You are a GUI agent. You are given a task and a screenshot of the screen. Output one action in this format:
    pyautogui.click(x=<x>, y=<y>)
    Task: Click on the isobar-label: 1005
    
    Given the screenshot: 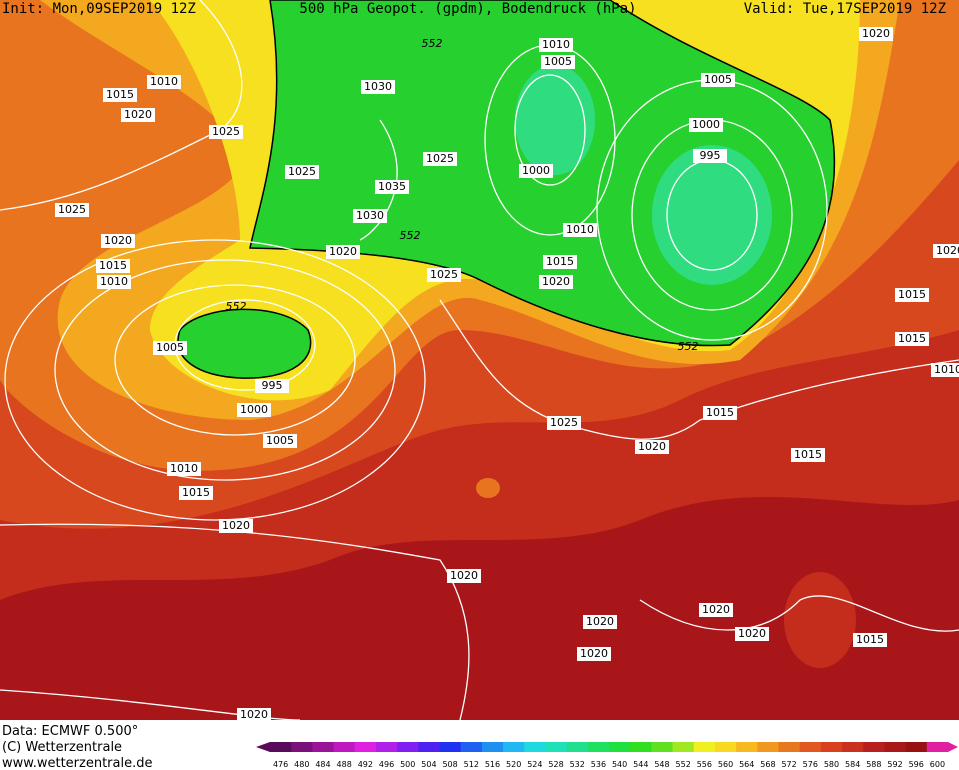 What is the action you would take?
    pyautogui.click(x=170, y=347)
    